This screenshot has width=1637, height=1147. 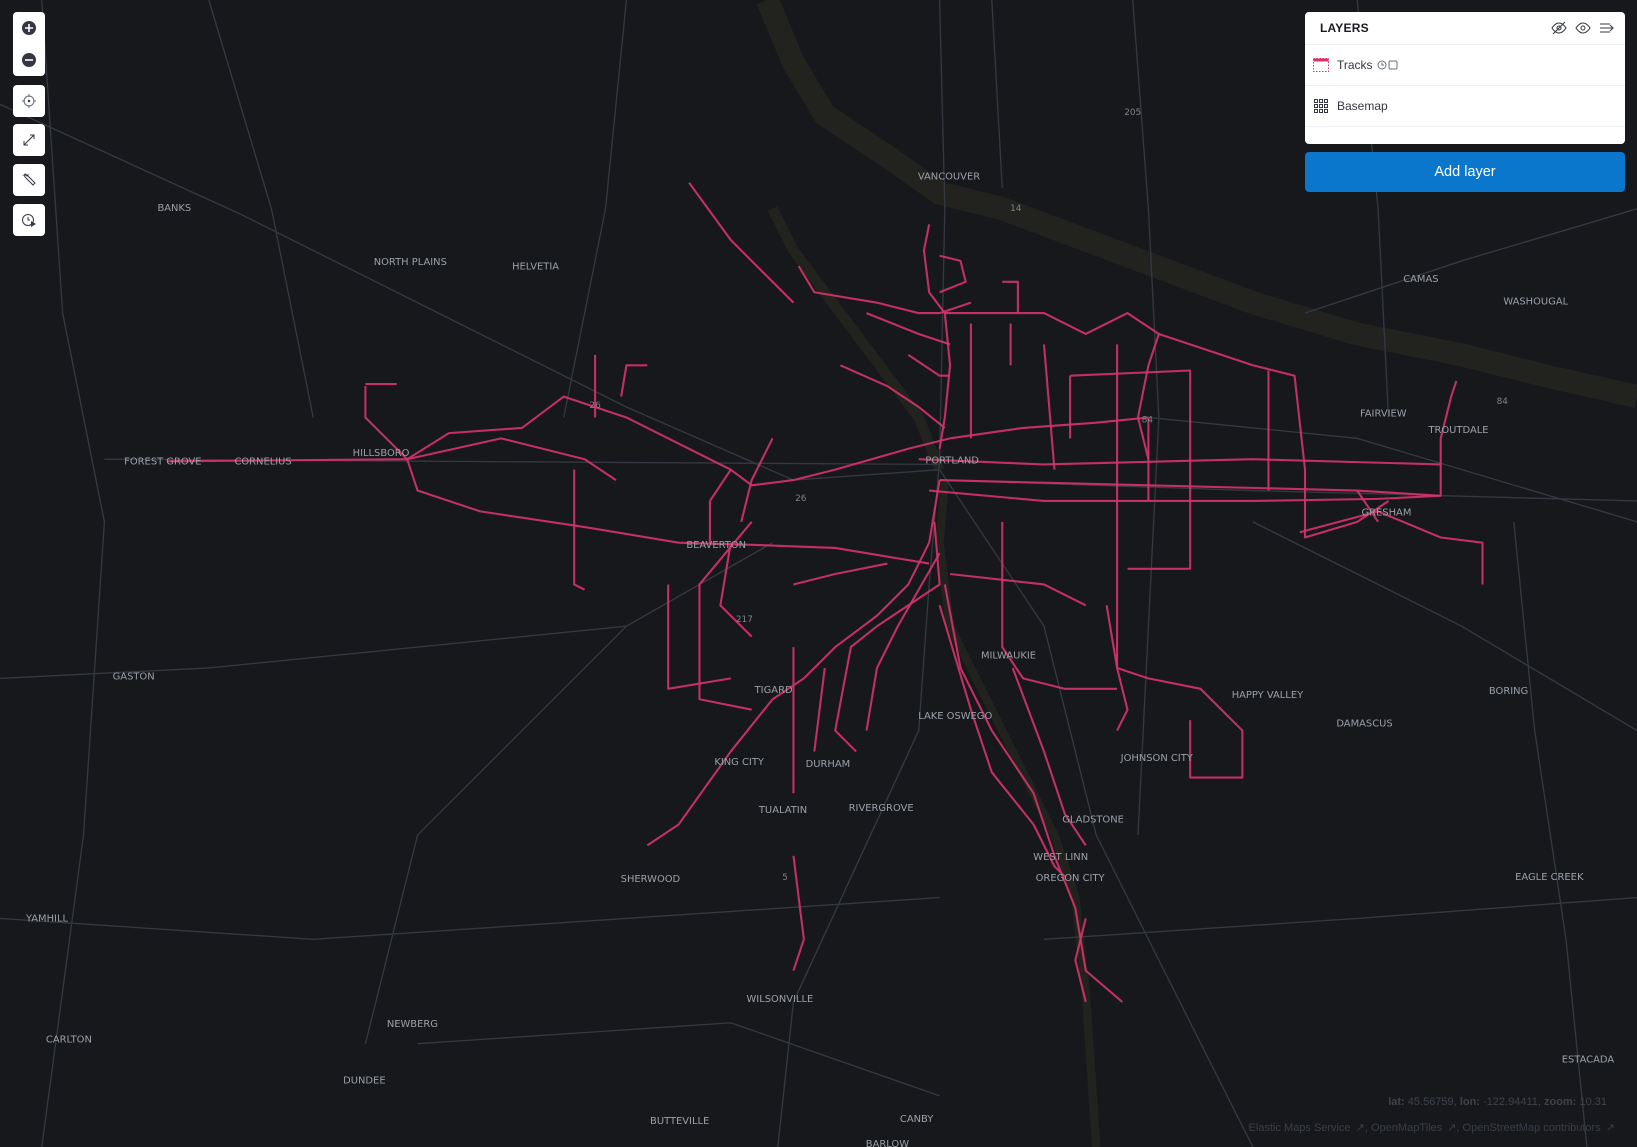 What do you see at coordinates (785, 878) in the screenshot?
I see `highway-shield: 5` at bounding box center [785, 878].